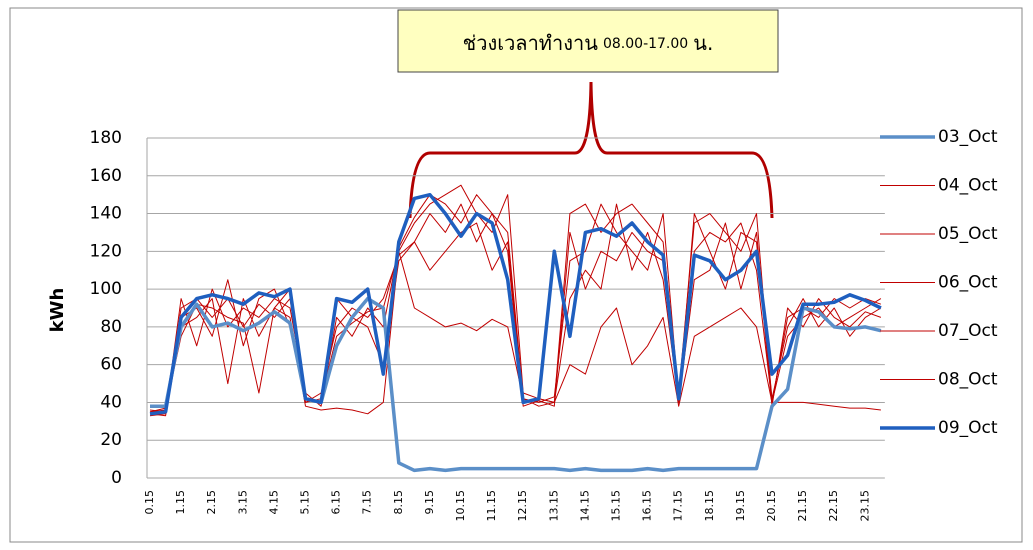  I want to click on legend-label: 05_Oct, so click(968, 234).